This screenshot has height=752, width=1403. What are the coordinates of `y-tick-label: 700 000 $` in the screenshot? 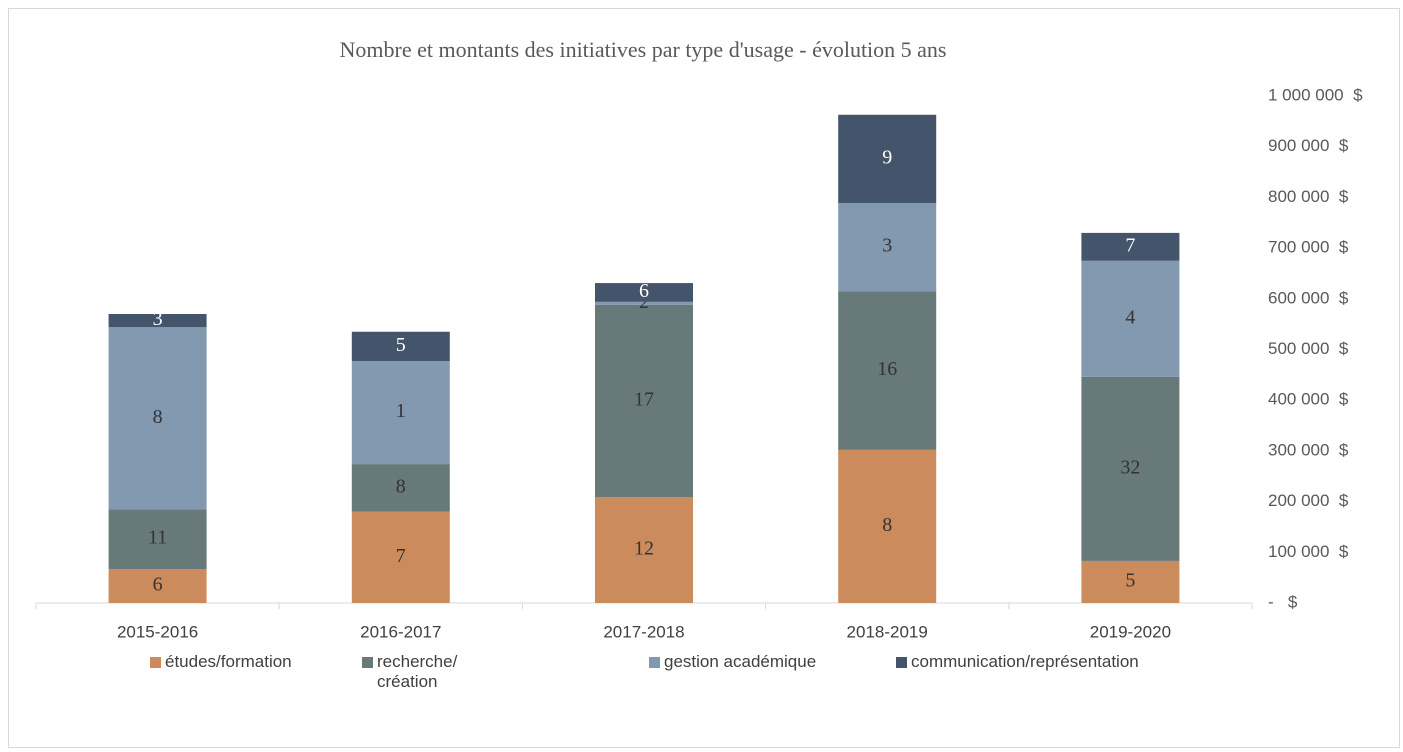 It's located at (1308, 247).